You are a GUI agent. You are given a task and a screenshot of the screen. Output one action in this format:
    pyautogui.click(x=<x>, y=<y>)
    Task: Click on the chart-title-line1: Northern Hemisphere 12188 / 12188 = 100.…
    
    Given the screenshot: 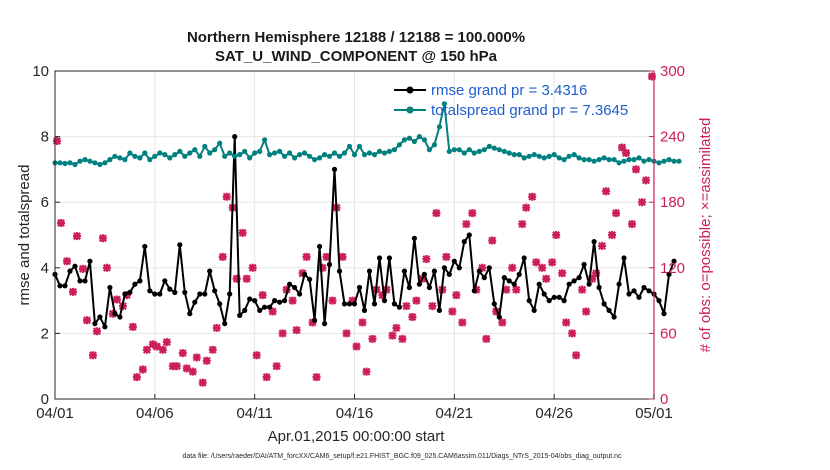 What is the action you would take?
    pyautogui.click(x=356, y=37)
    